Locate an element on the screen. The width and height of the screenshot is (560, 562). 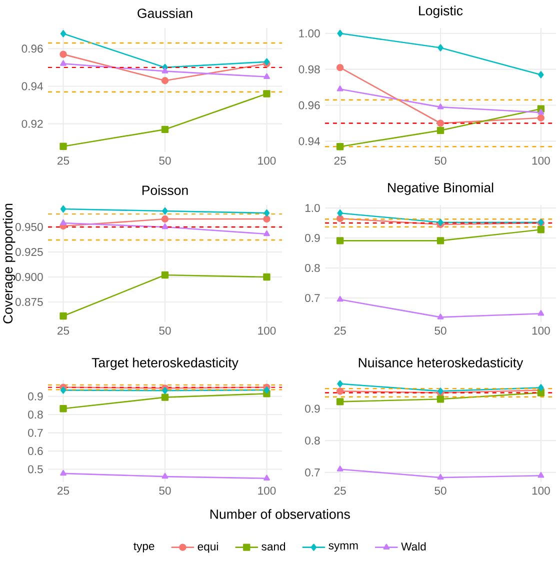
chart-title: Gaussian is located at coordinates (165, 13).